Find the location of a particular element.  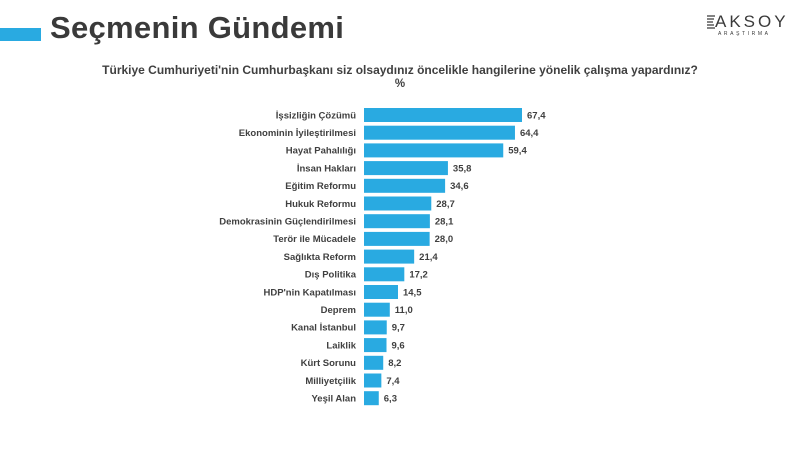

value-label: 9,7 is located at coordinates (398, 328).